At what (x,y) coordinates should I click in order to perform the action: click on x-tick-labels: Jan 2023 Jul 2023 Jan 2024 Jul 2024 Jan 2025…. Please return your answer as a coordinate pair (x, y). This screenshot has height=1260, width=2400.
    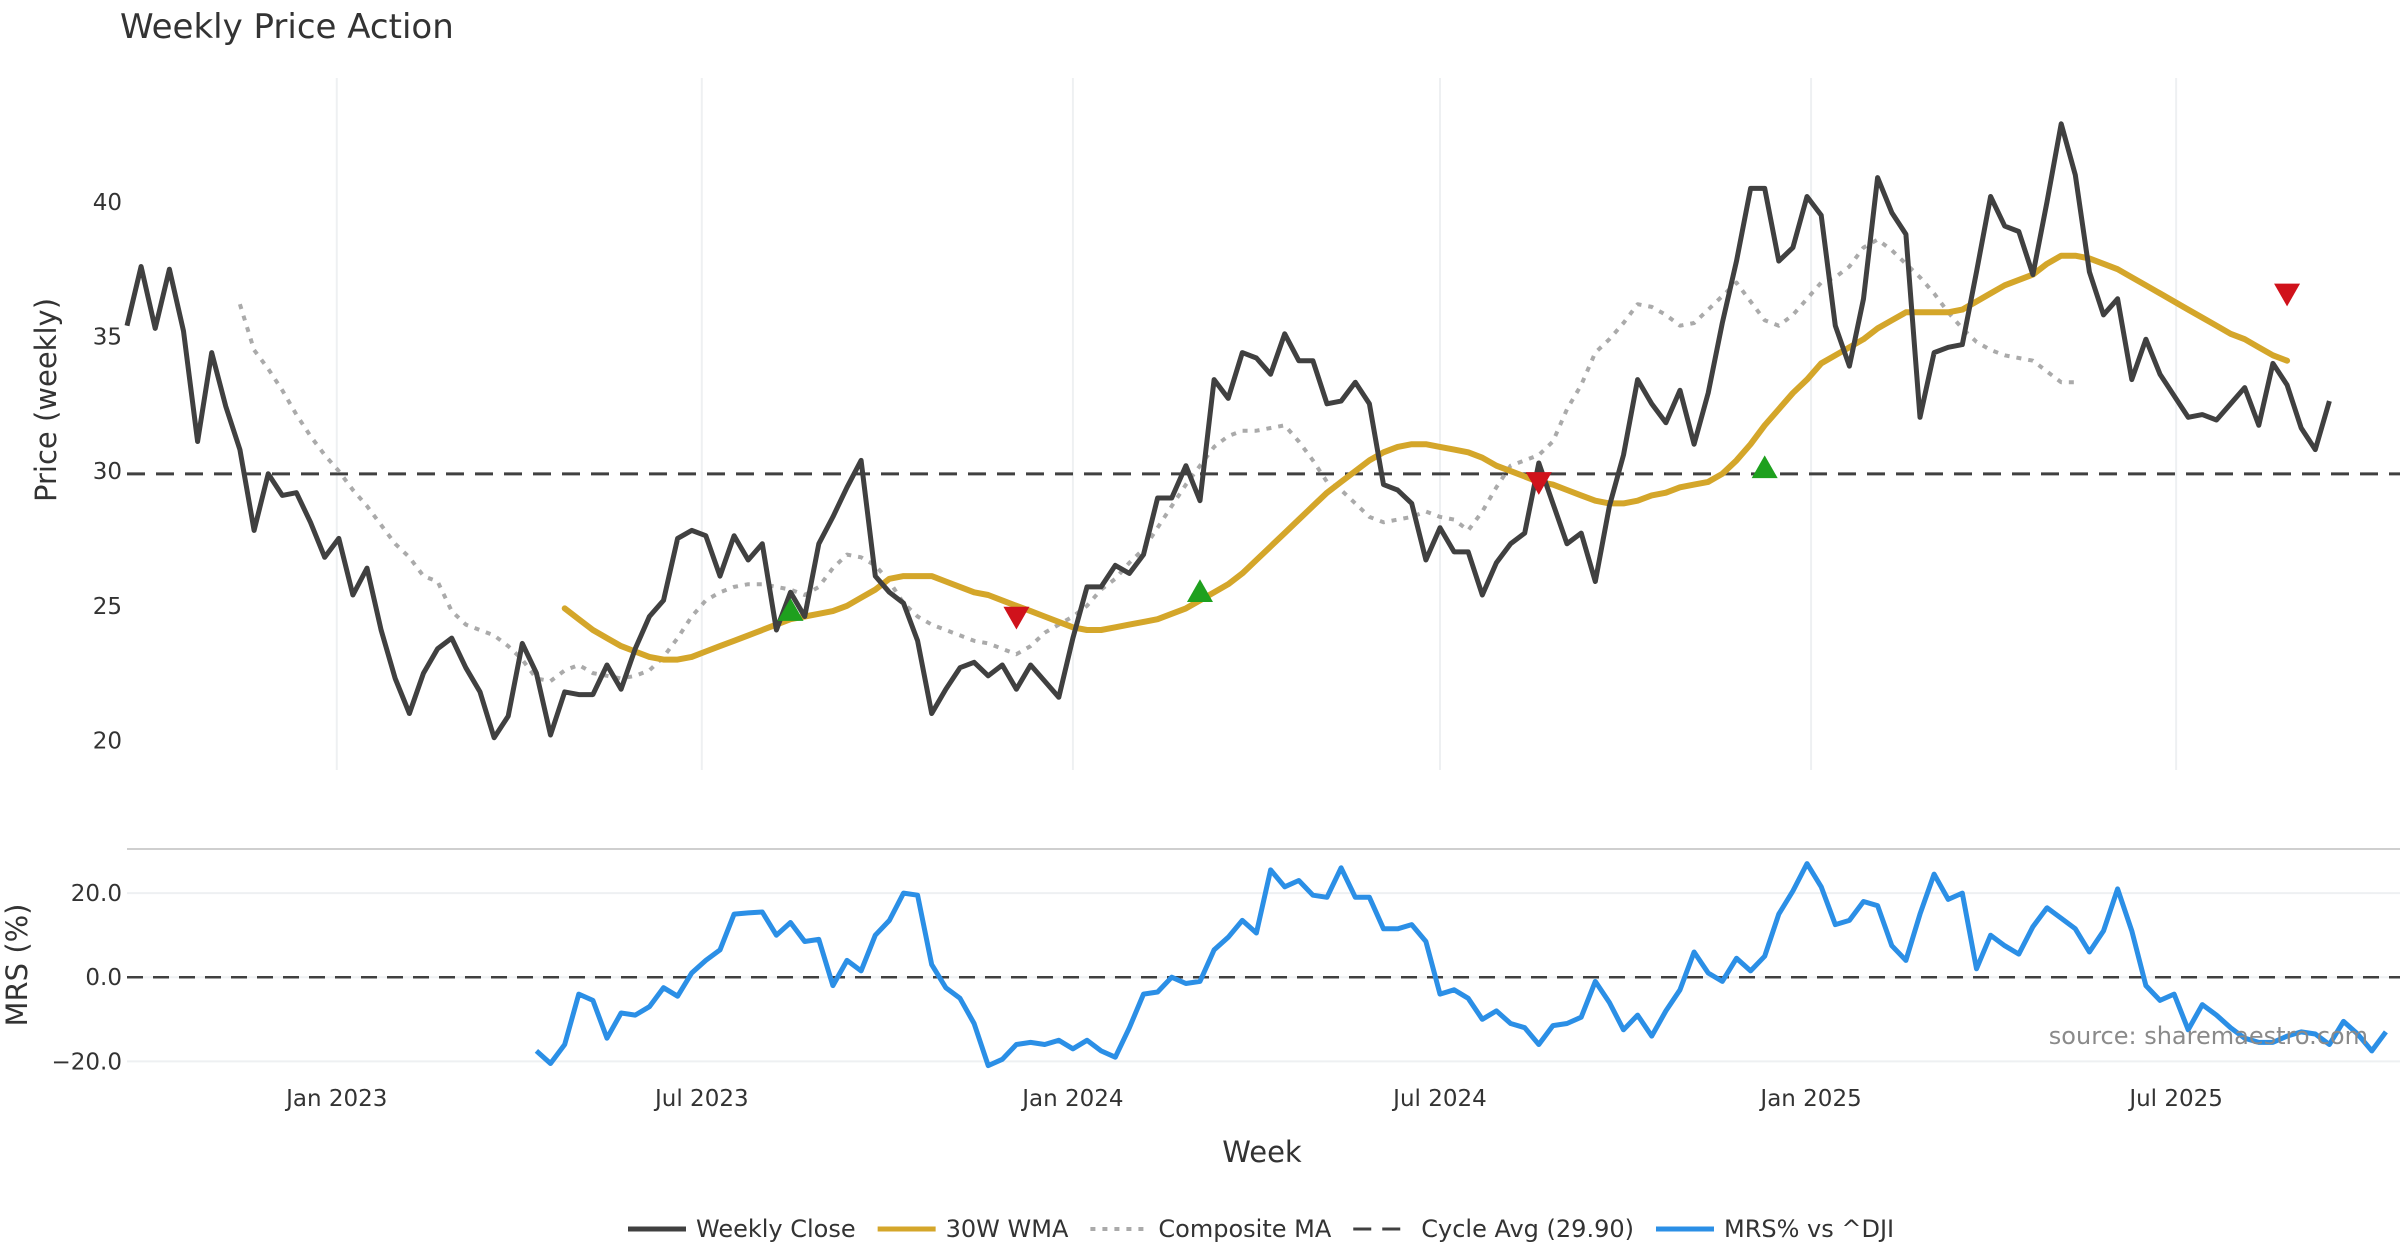
    Looking at the image, I should click on (1253, 1099).